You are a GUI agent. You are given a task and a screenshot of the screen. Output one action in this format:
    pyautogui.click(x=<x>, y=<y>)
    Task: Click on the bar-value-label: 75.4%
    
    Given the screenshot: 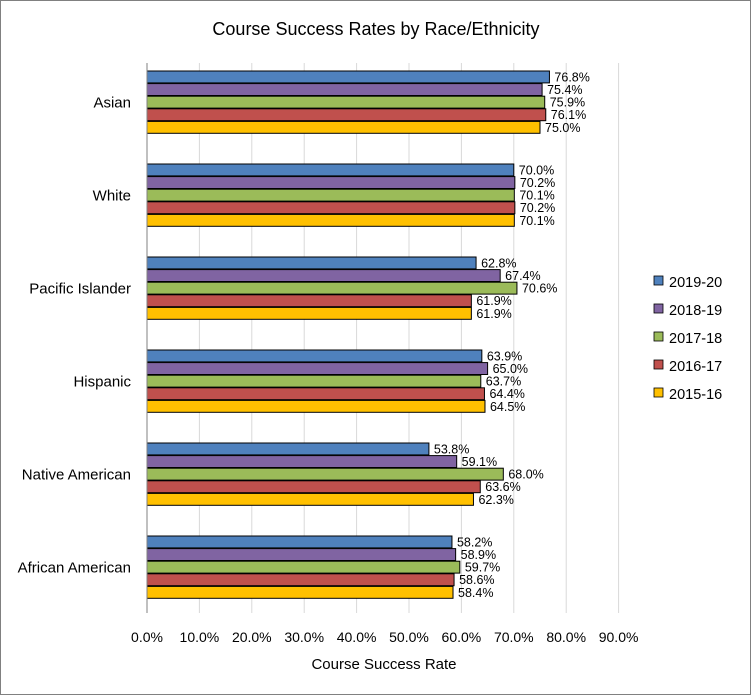 What is the action you would take?
    pyautogui.click(x=564, y=90)
    